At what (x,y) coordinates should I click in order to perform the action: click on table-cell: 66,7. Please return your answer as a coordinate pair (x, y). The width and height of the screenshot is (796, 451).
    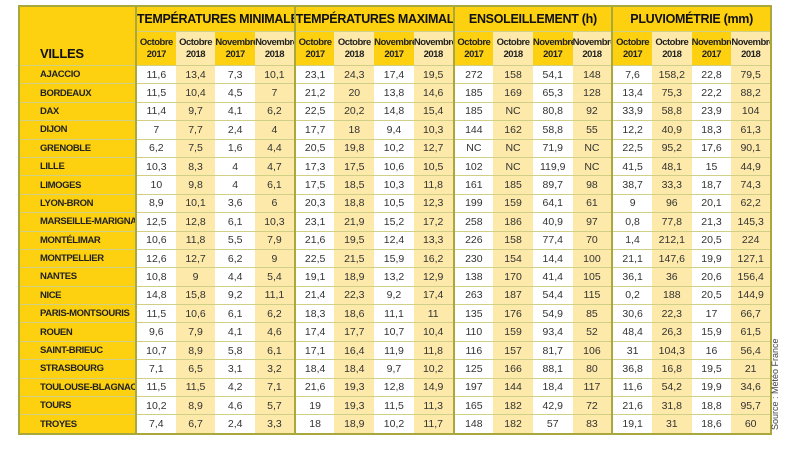
    Looking at the image, I should click on (751, 314).